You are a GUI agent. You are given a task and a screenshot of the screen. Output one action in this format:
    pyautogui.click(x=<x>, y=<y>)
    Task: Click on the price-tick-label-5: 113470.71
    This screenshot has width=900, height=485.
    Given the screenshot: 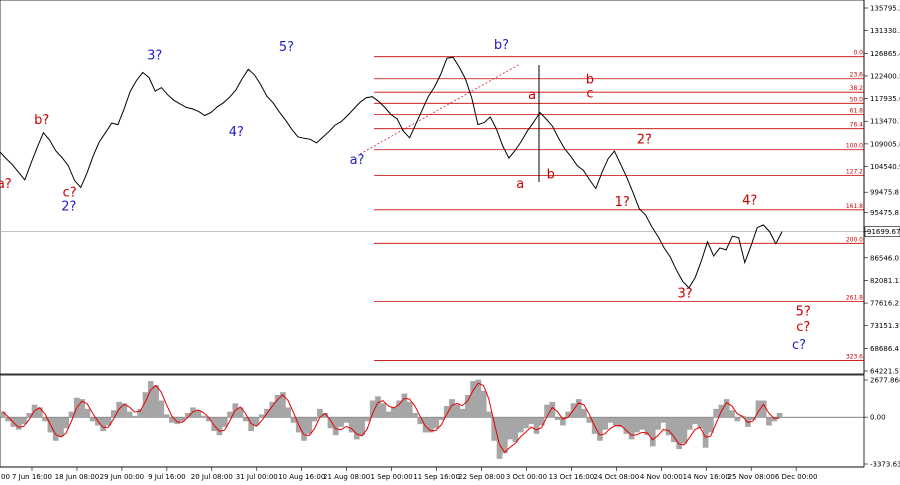 What is the action you would take?
    pyautogui.click(x=885, y=122)
    